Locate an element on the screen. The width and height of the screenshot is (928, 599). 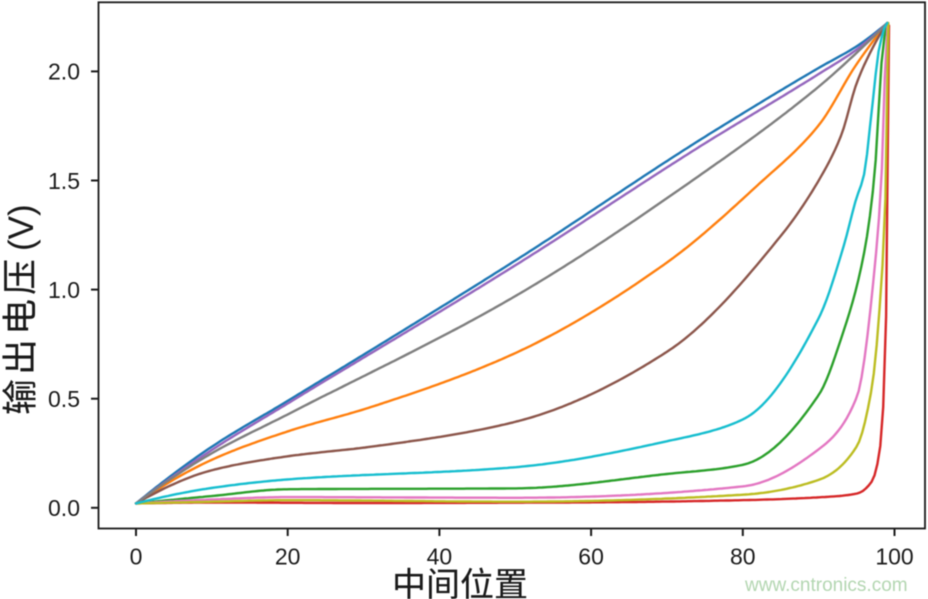
svg-text: 2.0 is located at coordinates (64, 72).